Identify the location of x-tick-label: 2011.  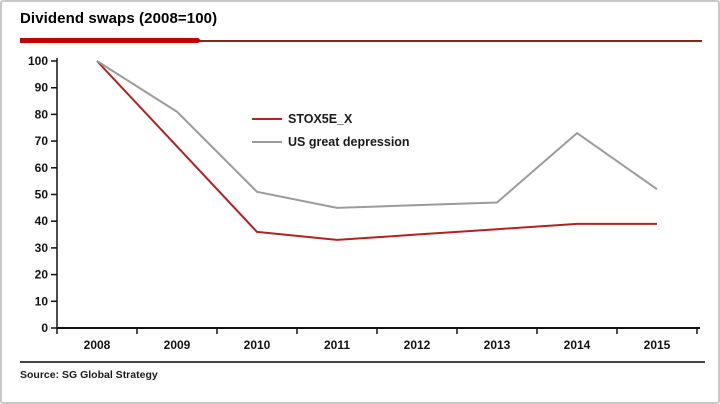
(337, 345).